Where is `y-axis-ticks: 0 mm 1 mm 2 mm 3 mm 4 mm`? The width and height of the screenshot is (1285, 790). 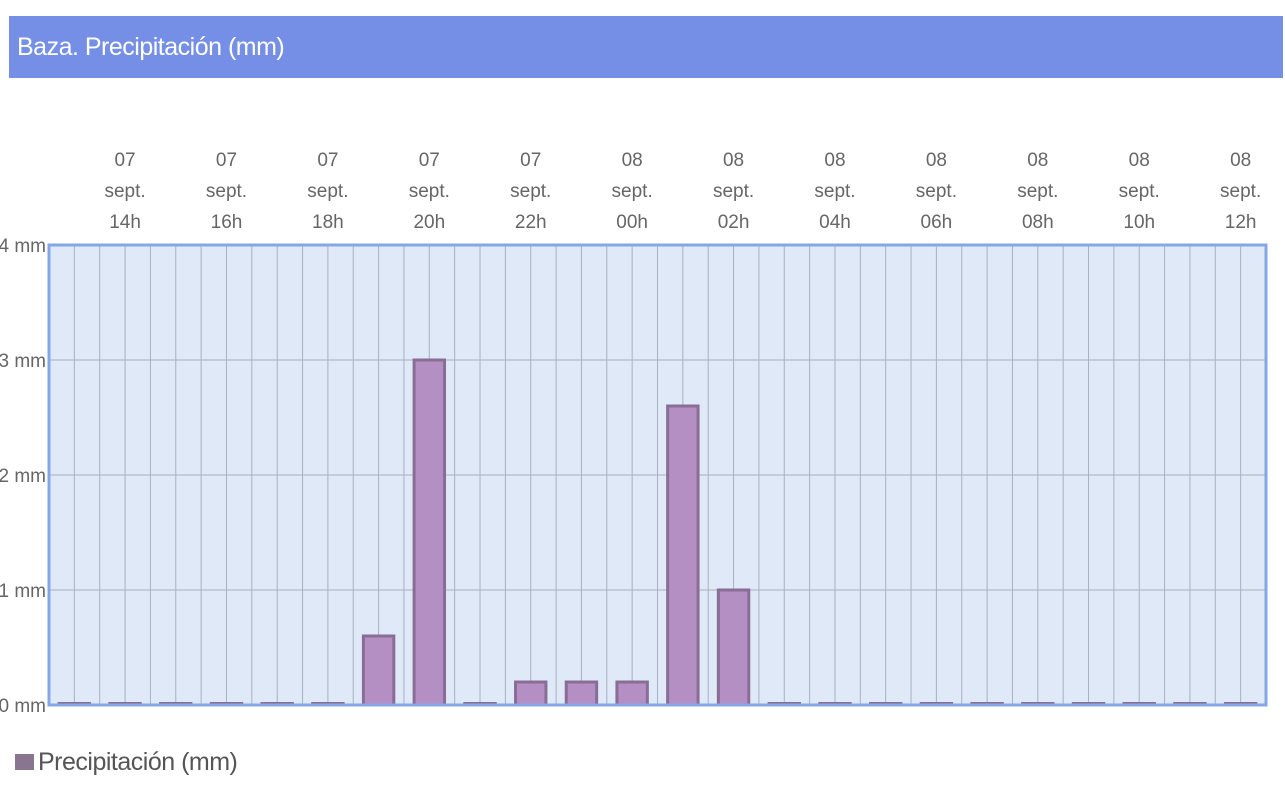 y-axis-ticks: 0 mm 1 mm 2 mm 3 mm 4 mm is located at coordinates (23, 476).